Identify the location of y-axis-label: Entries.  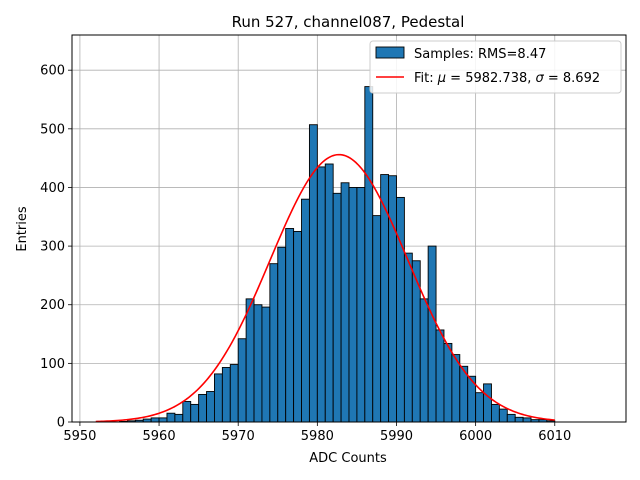
(22, 229).